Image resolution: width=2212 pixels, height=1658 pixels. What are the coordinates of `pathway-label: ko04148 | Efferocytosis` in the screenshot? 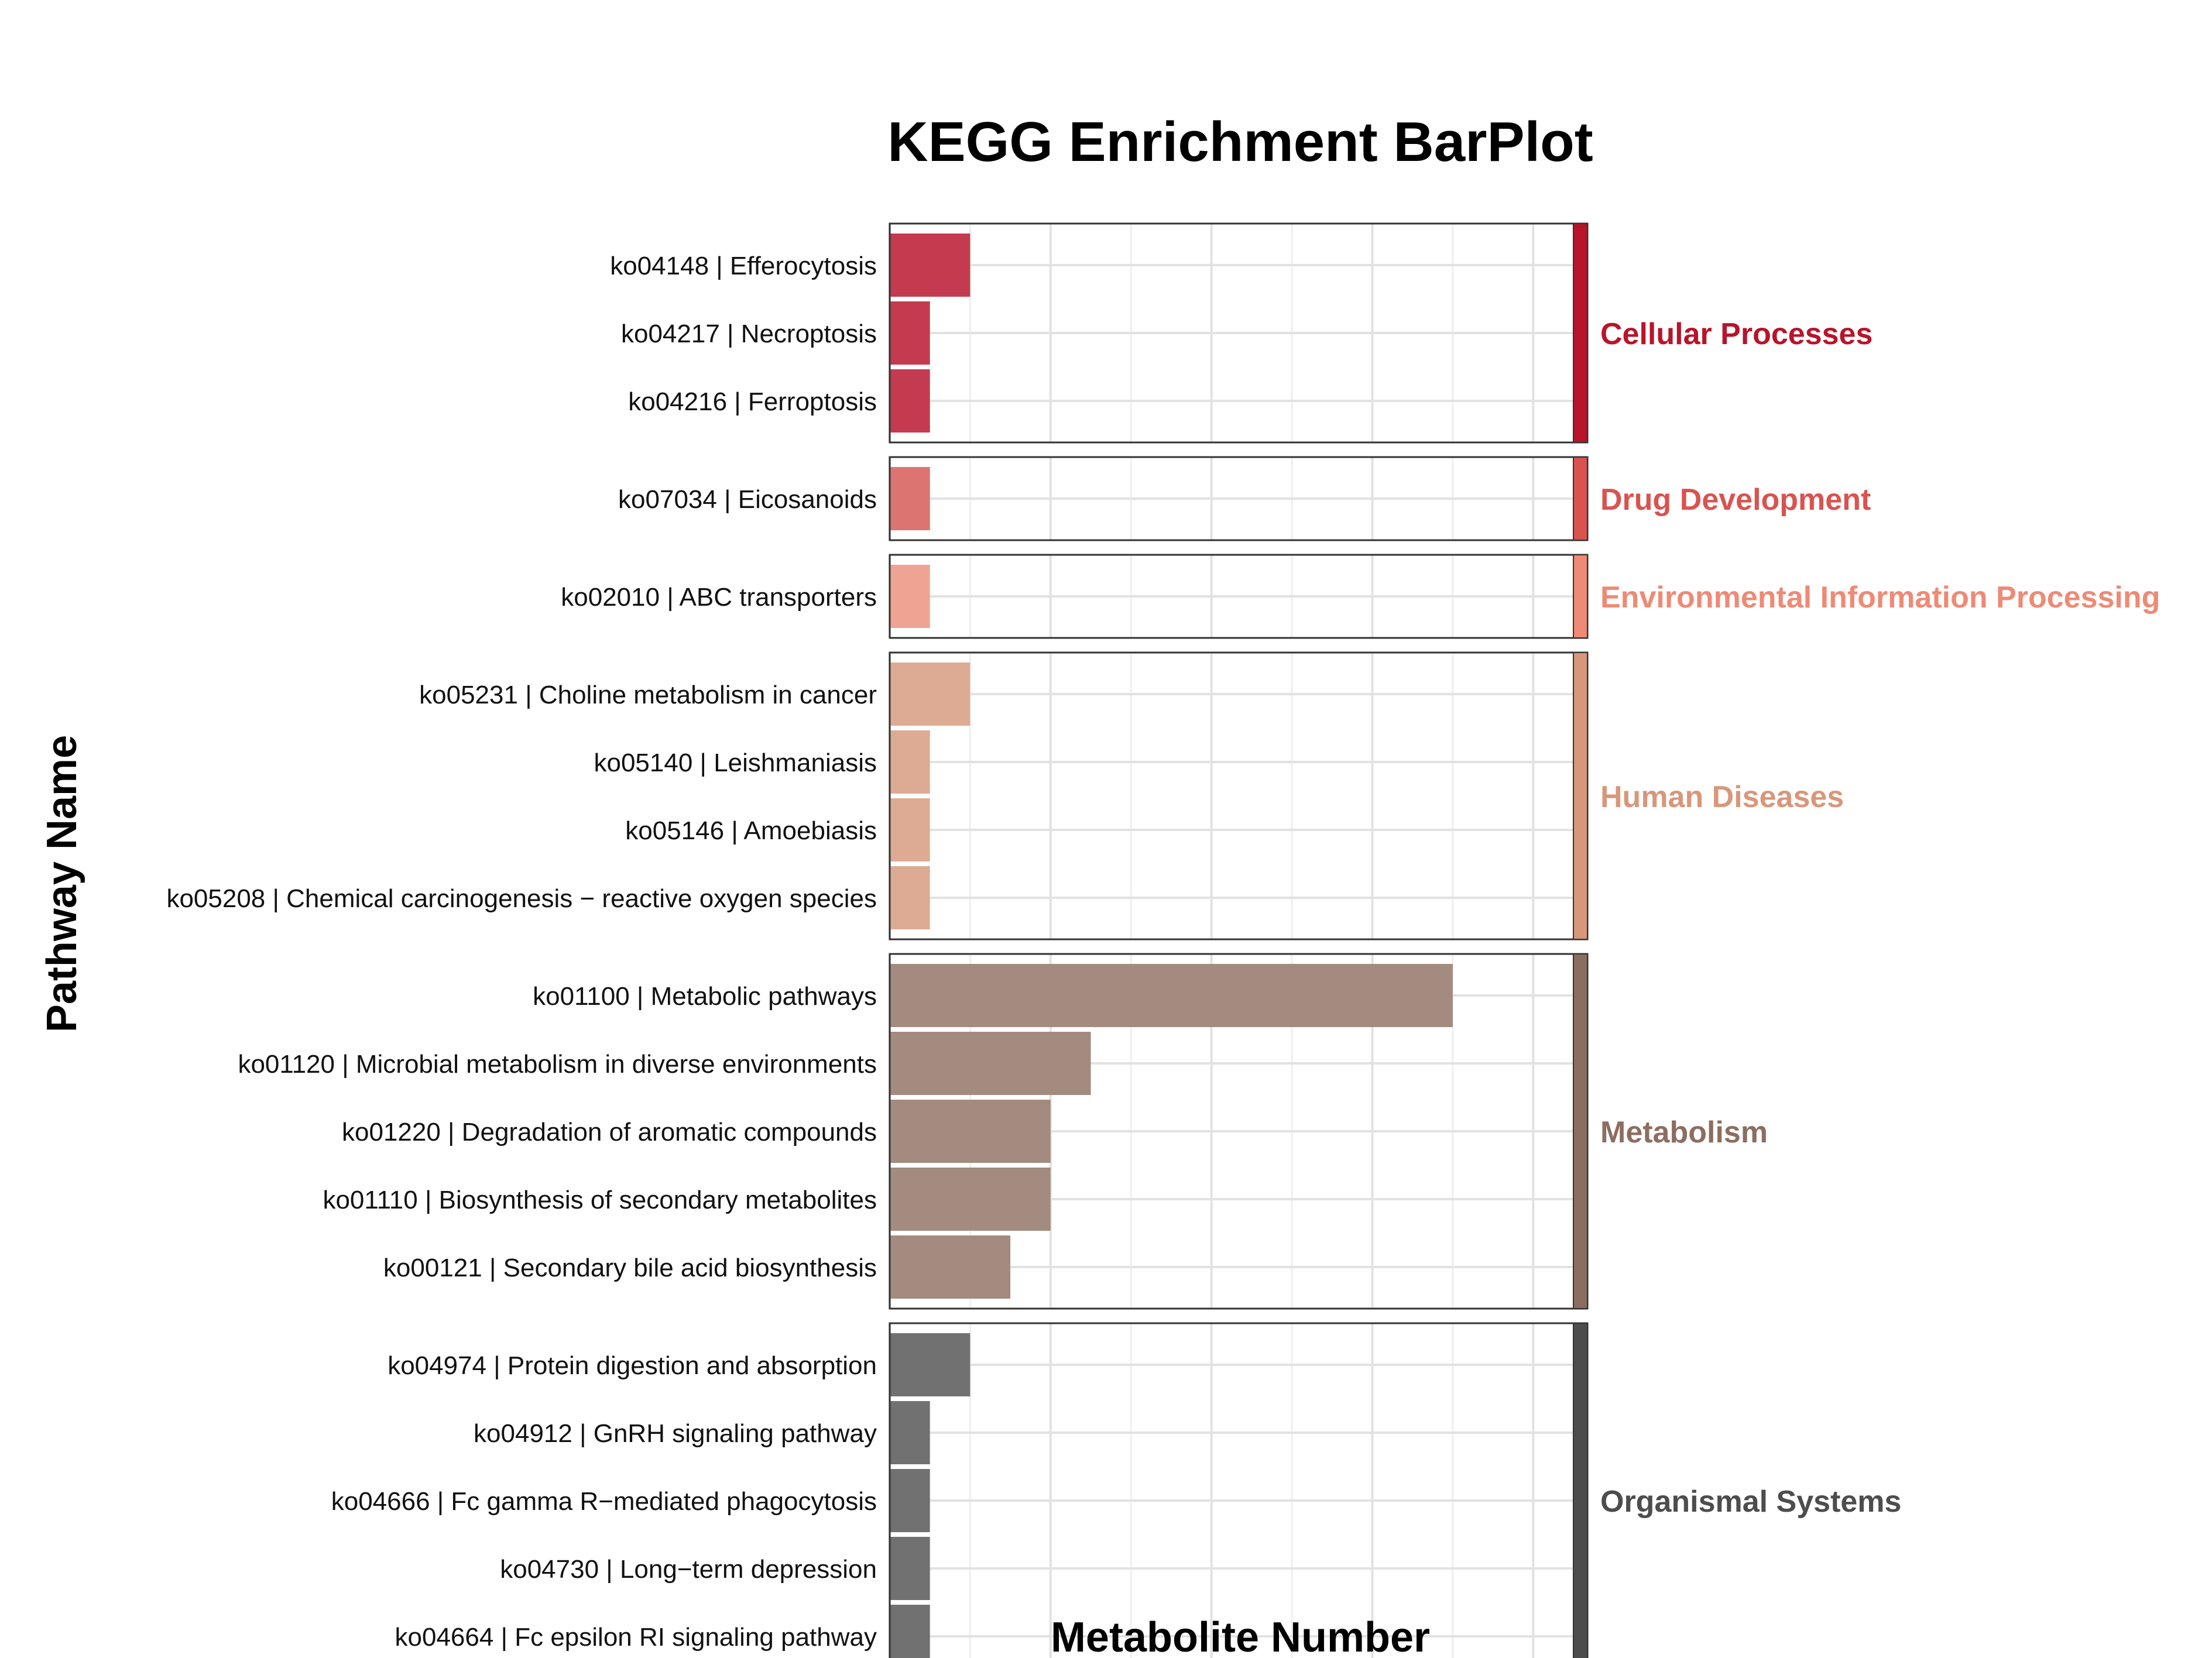 It's located at (743, 266).